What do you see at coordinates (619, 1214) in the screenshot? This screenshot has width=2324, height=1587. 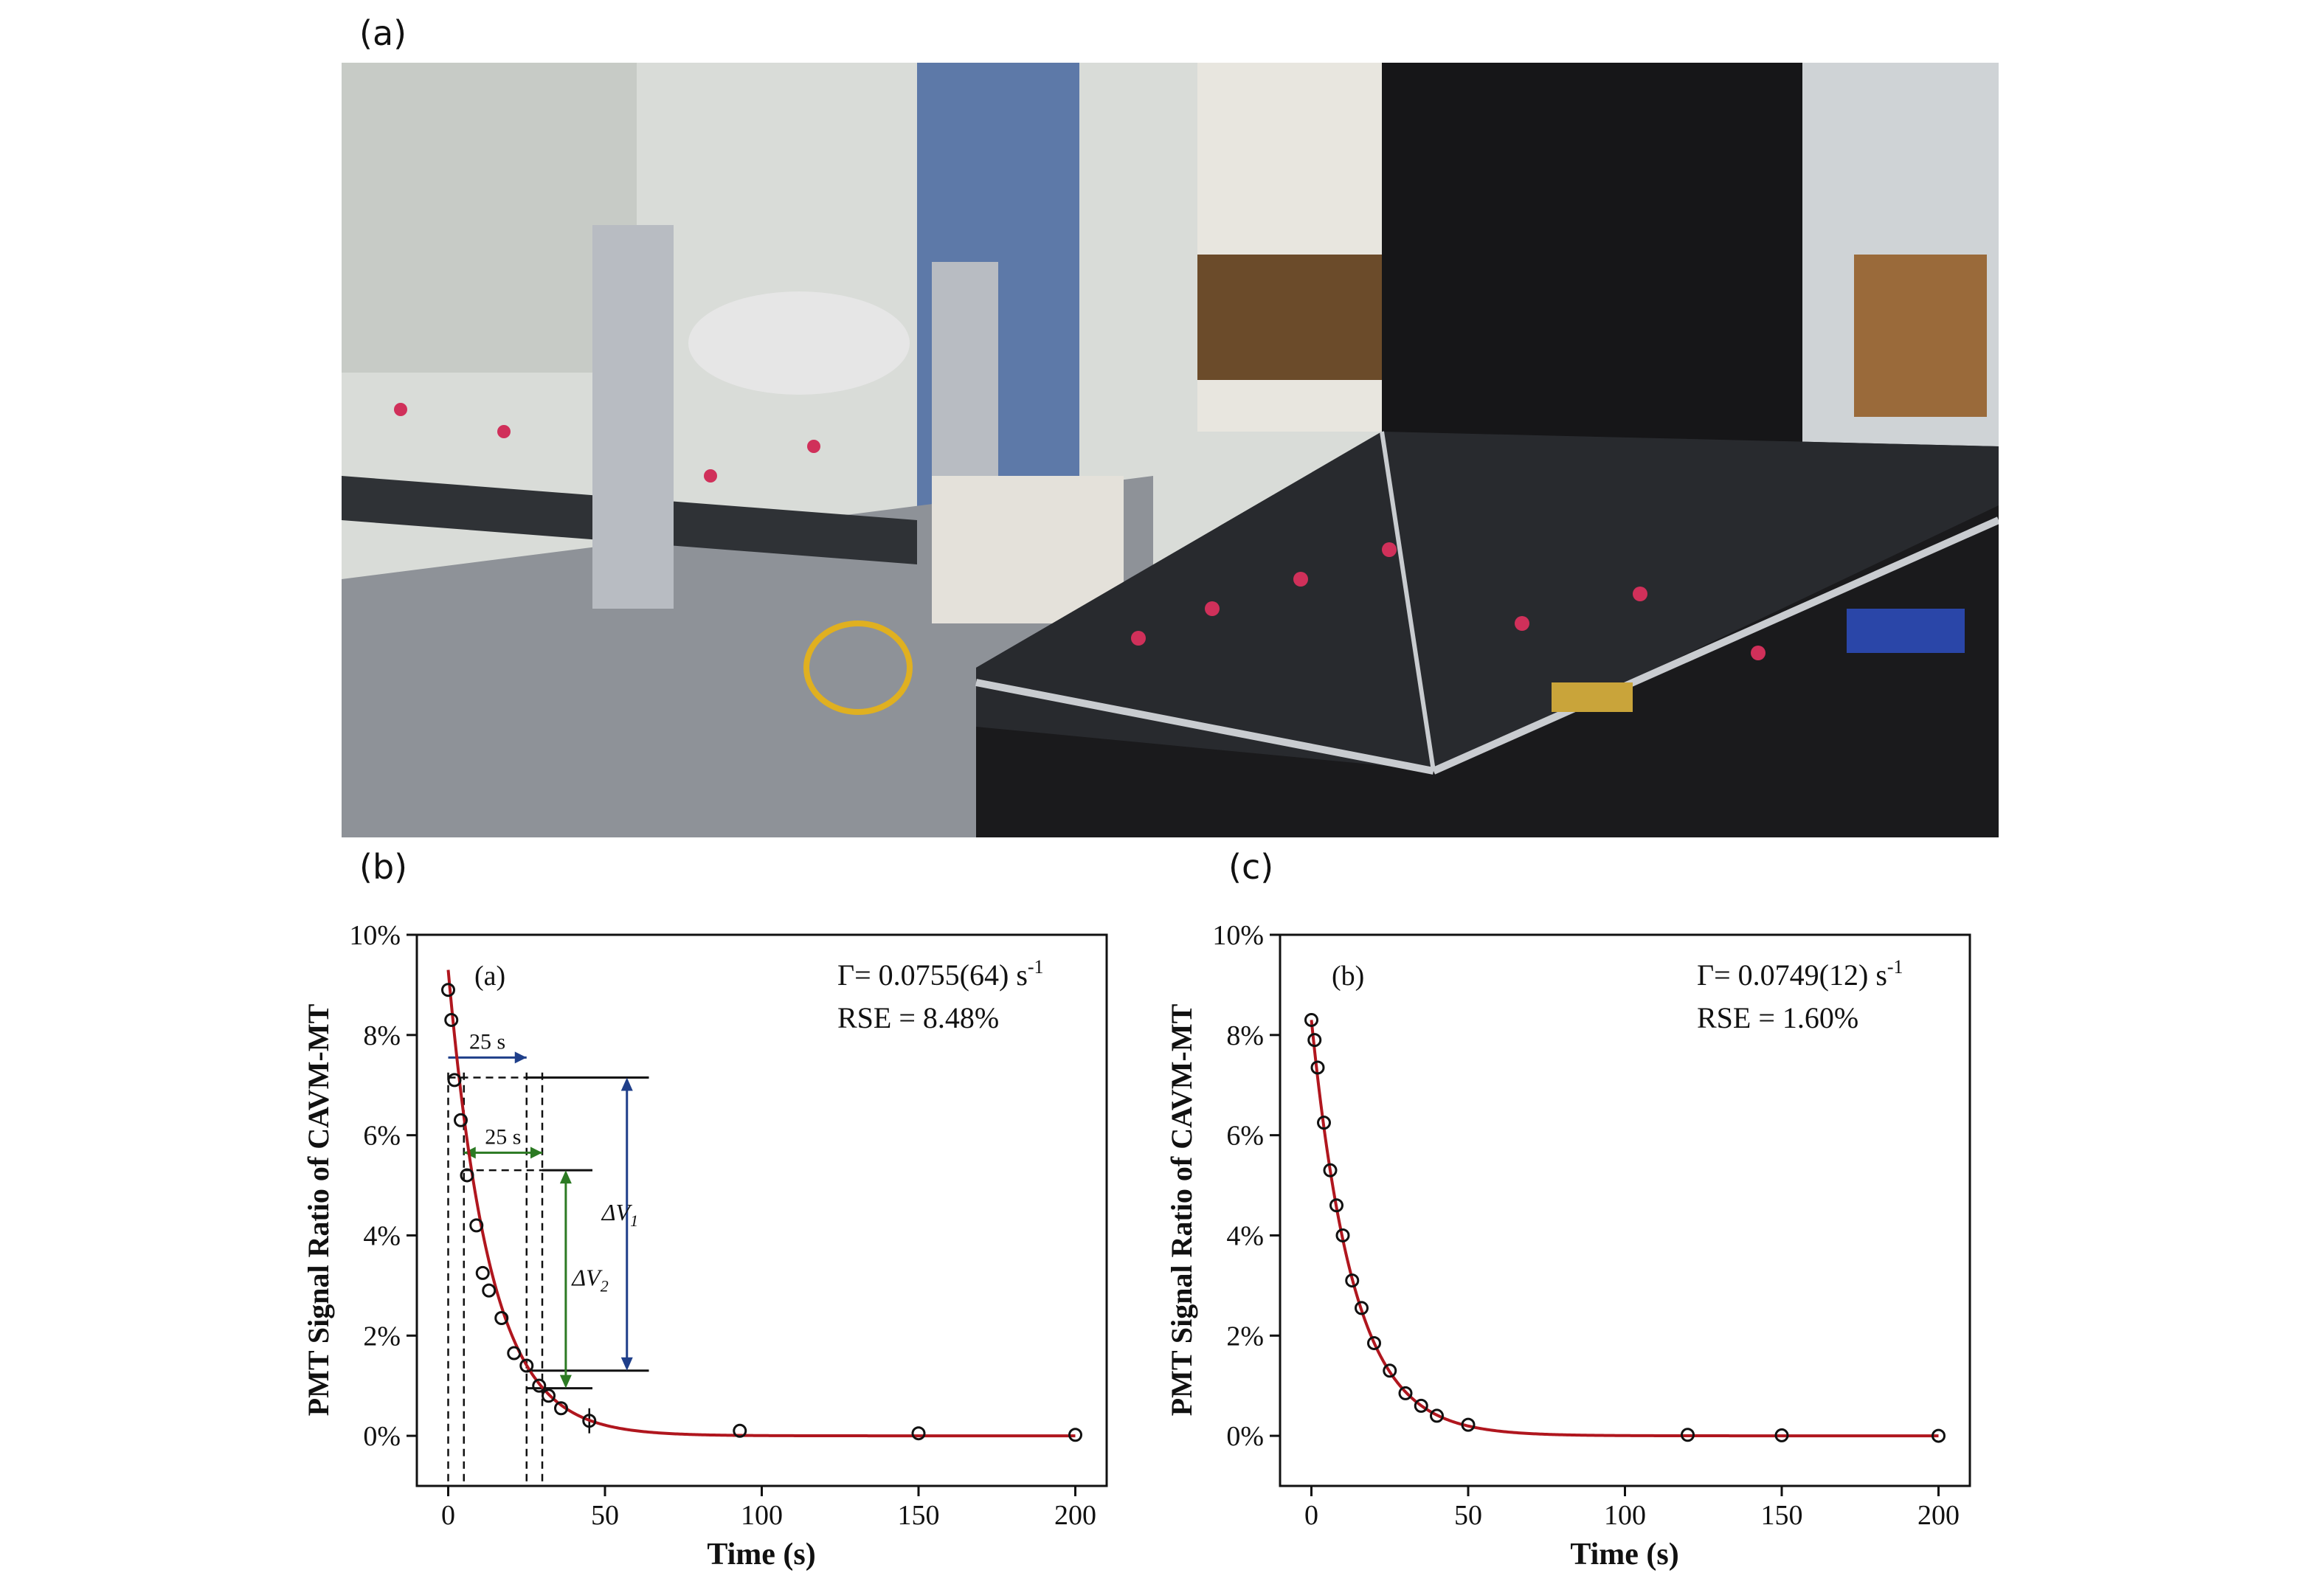 I see `delta-v1-label: ΔV1` at bounding box center [619, 1214].